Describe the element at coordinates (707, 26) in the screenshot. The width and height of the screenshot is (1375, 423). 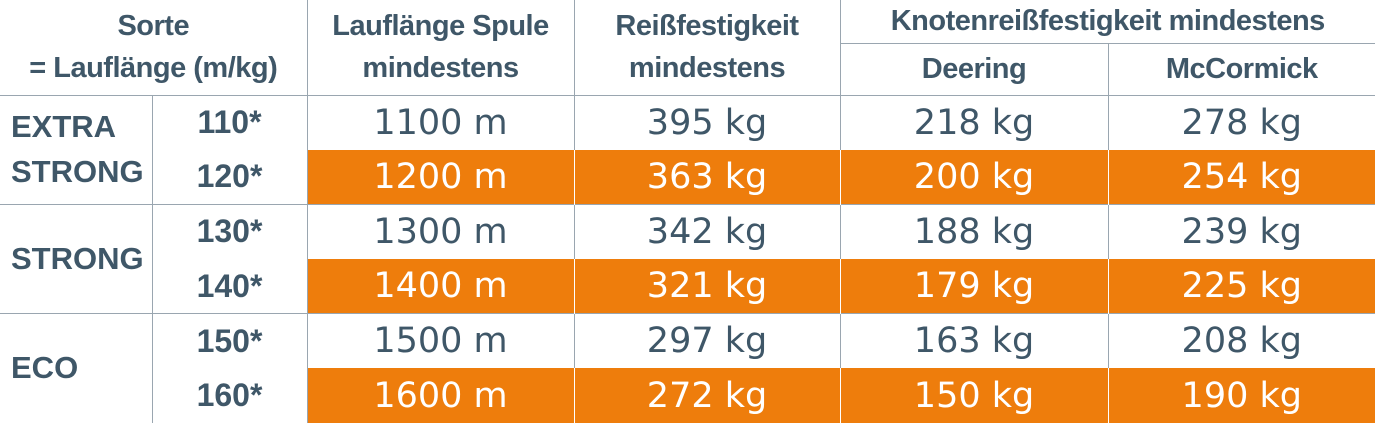
I see `header-reiss-line1: Reißfestigkeit` at that location.